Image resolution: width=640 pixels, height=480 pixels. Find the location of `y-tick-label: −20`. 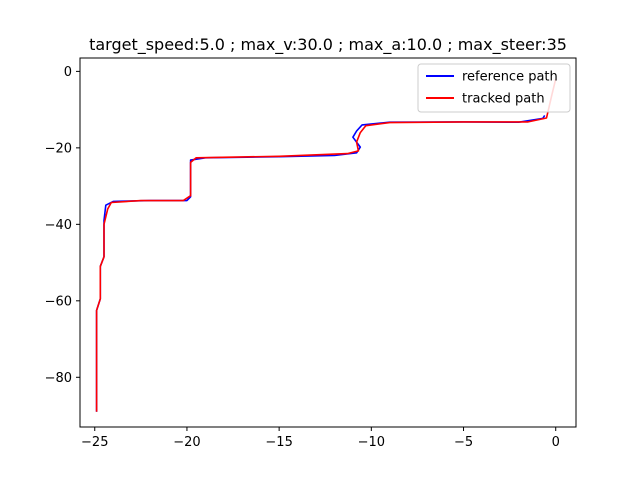

y-tick-label: −20 is located at coordinates (58, 148).